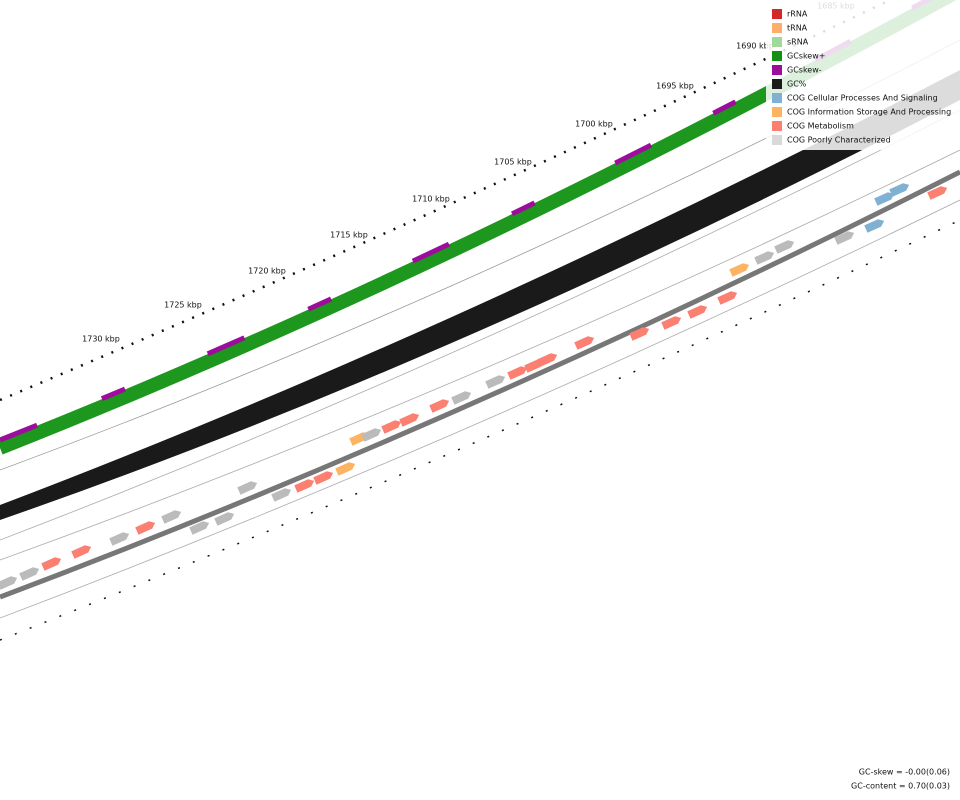  Describe the element at coordinates (267, 271) in the screenshot. I see `scale-label: 1720 kbp` at that location.